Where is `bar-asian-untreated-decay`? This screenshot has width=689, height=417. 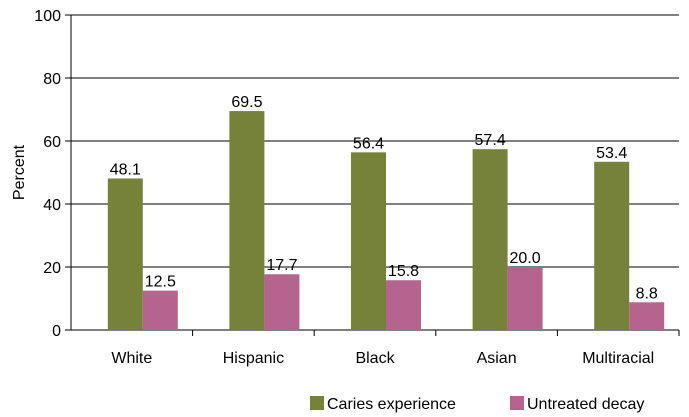
bar-asian-untreated-decay is located at coordinates (525, 298).